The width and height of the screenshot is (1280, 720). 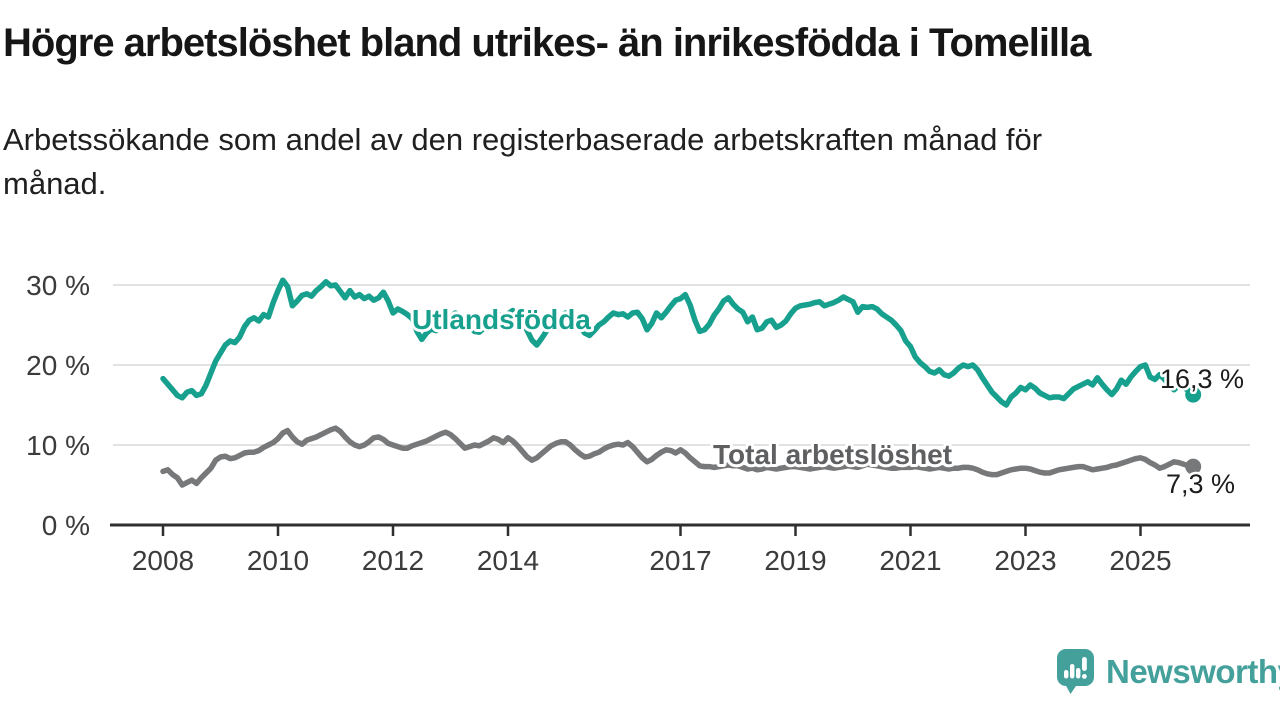 I want to click on series-label-utlandsfodda: Utlandsfödda, so click(x=501, y=319).